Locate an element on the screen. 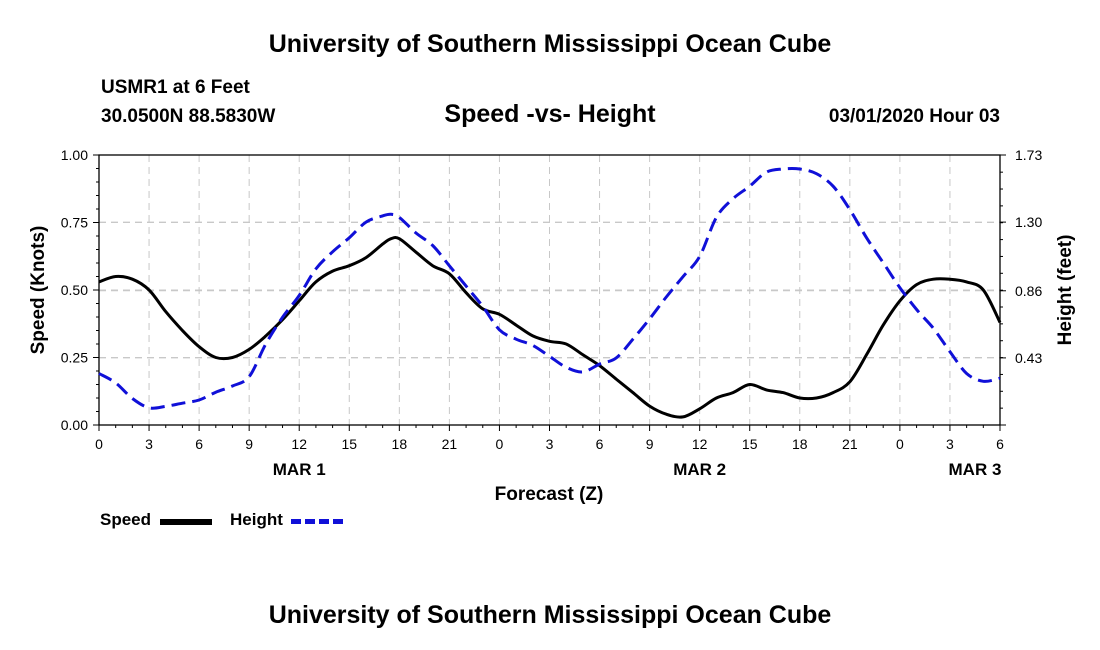  y-axis-label: Speed (Knots) is located at coordinates (38, 290).